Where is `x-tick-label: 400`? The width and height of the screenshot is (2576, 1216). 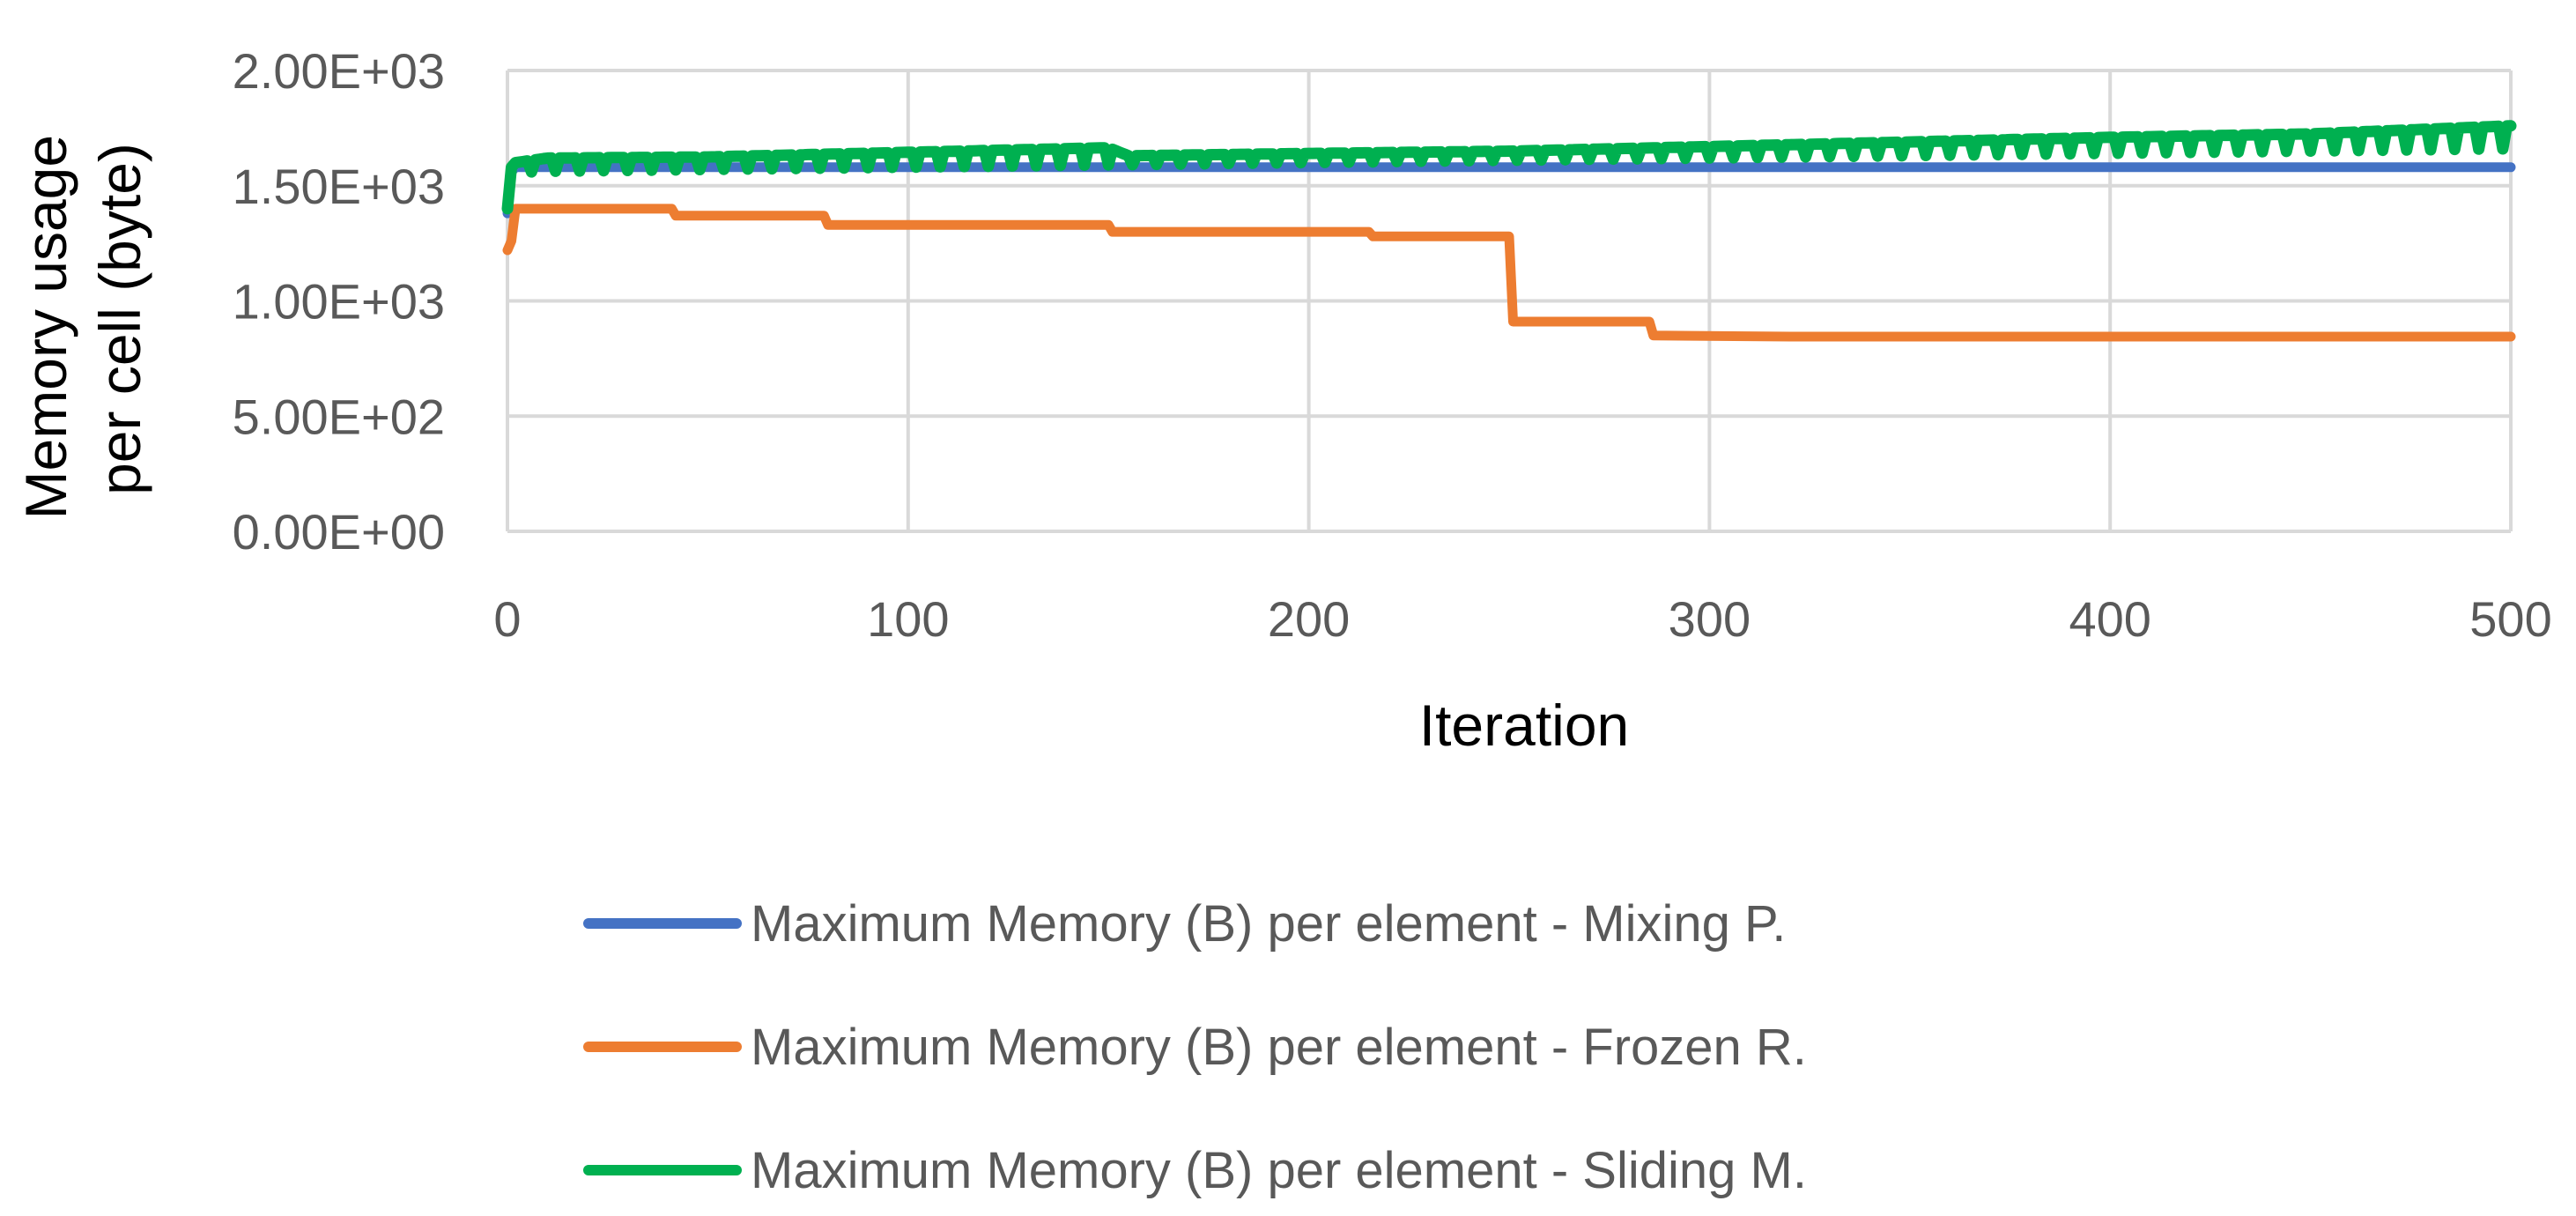 x-tick-label: 400 is located at coordinates (2110, 619).